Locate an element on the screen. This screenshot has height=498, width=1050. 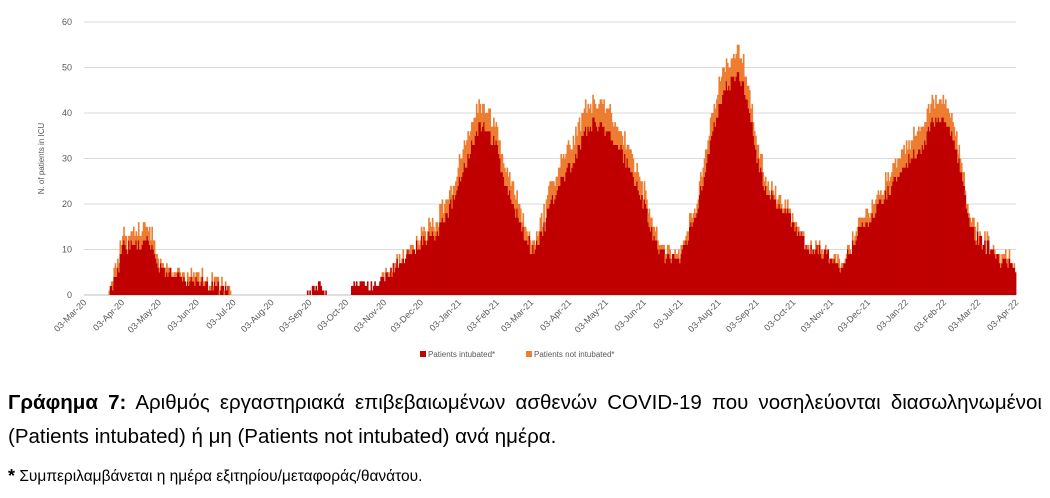
x-tick-label: 03-Apr-22 is located at coordinates (1002, 314).